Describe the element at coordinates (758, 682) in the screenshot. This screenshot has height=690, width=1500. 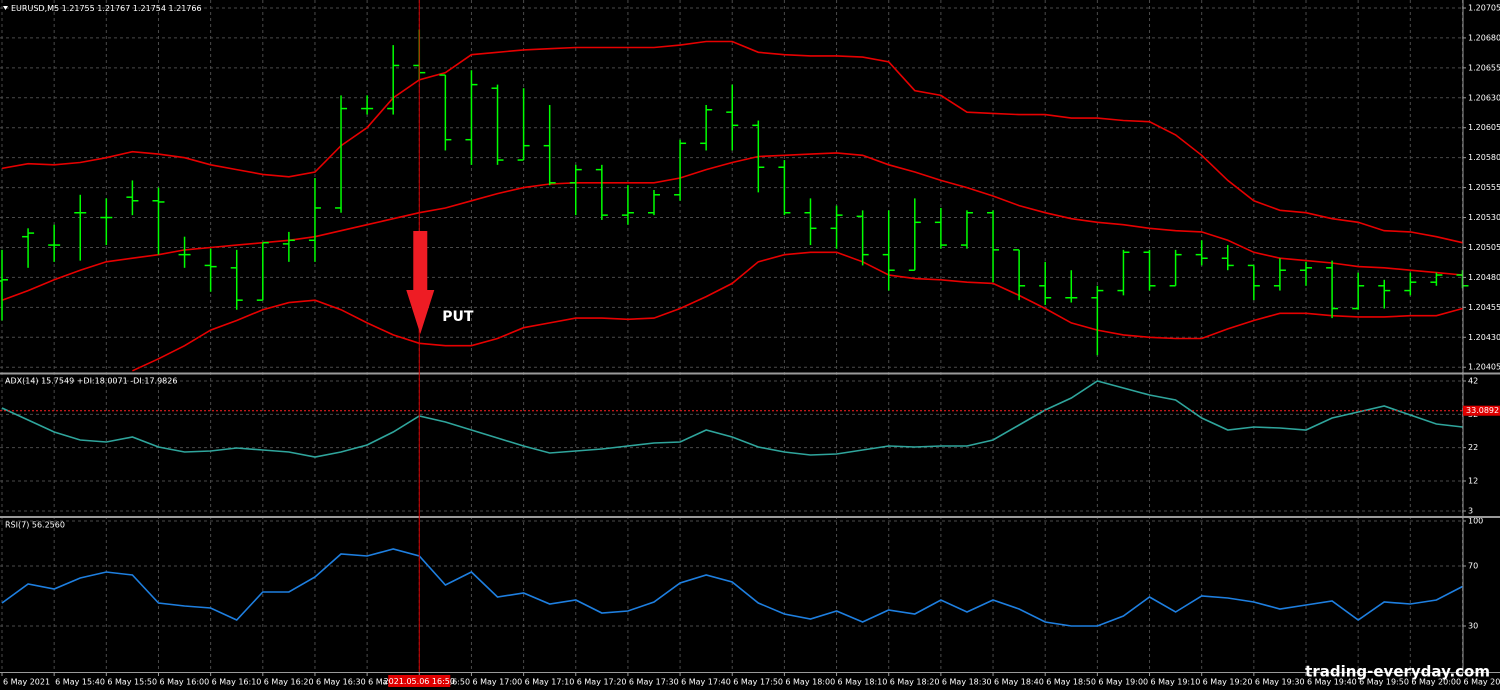
I see `x-tick-label: 6 May 17:50` at that location.